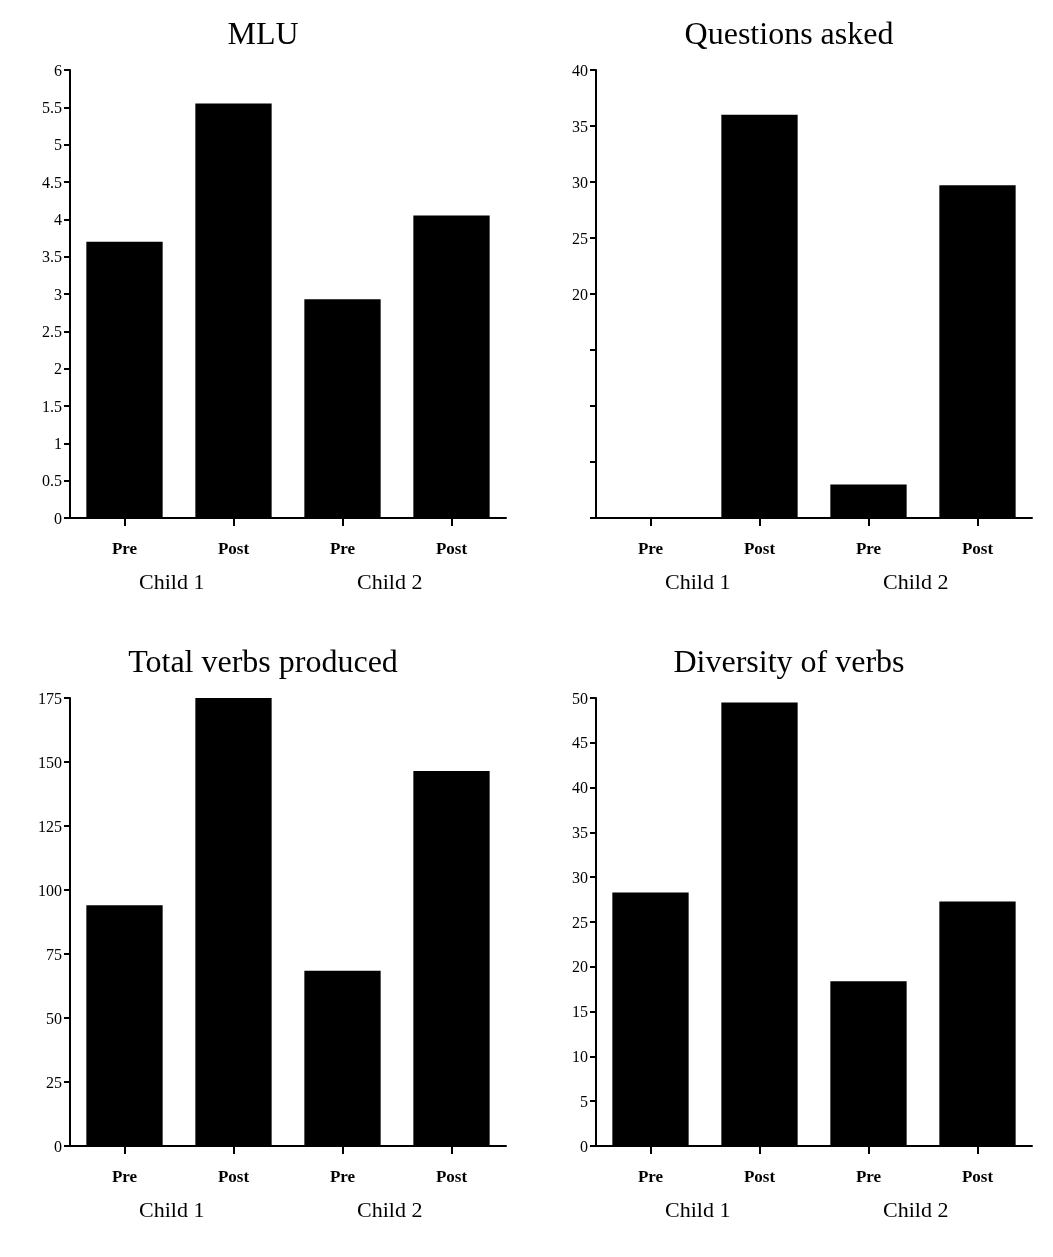 This screenshot has height=1257, width=1053. What do you see at coordinates (58, 294) in the screenshot?
I see `y-tick-label: 3` at bounding box center [58, 294].